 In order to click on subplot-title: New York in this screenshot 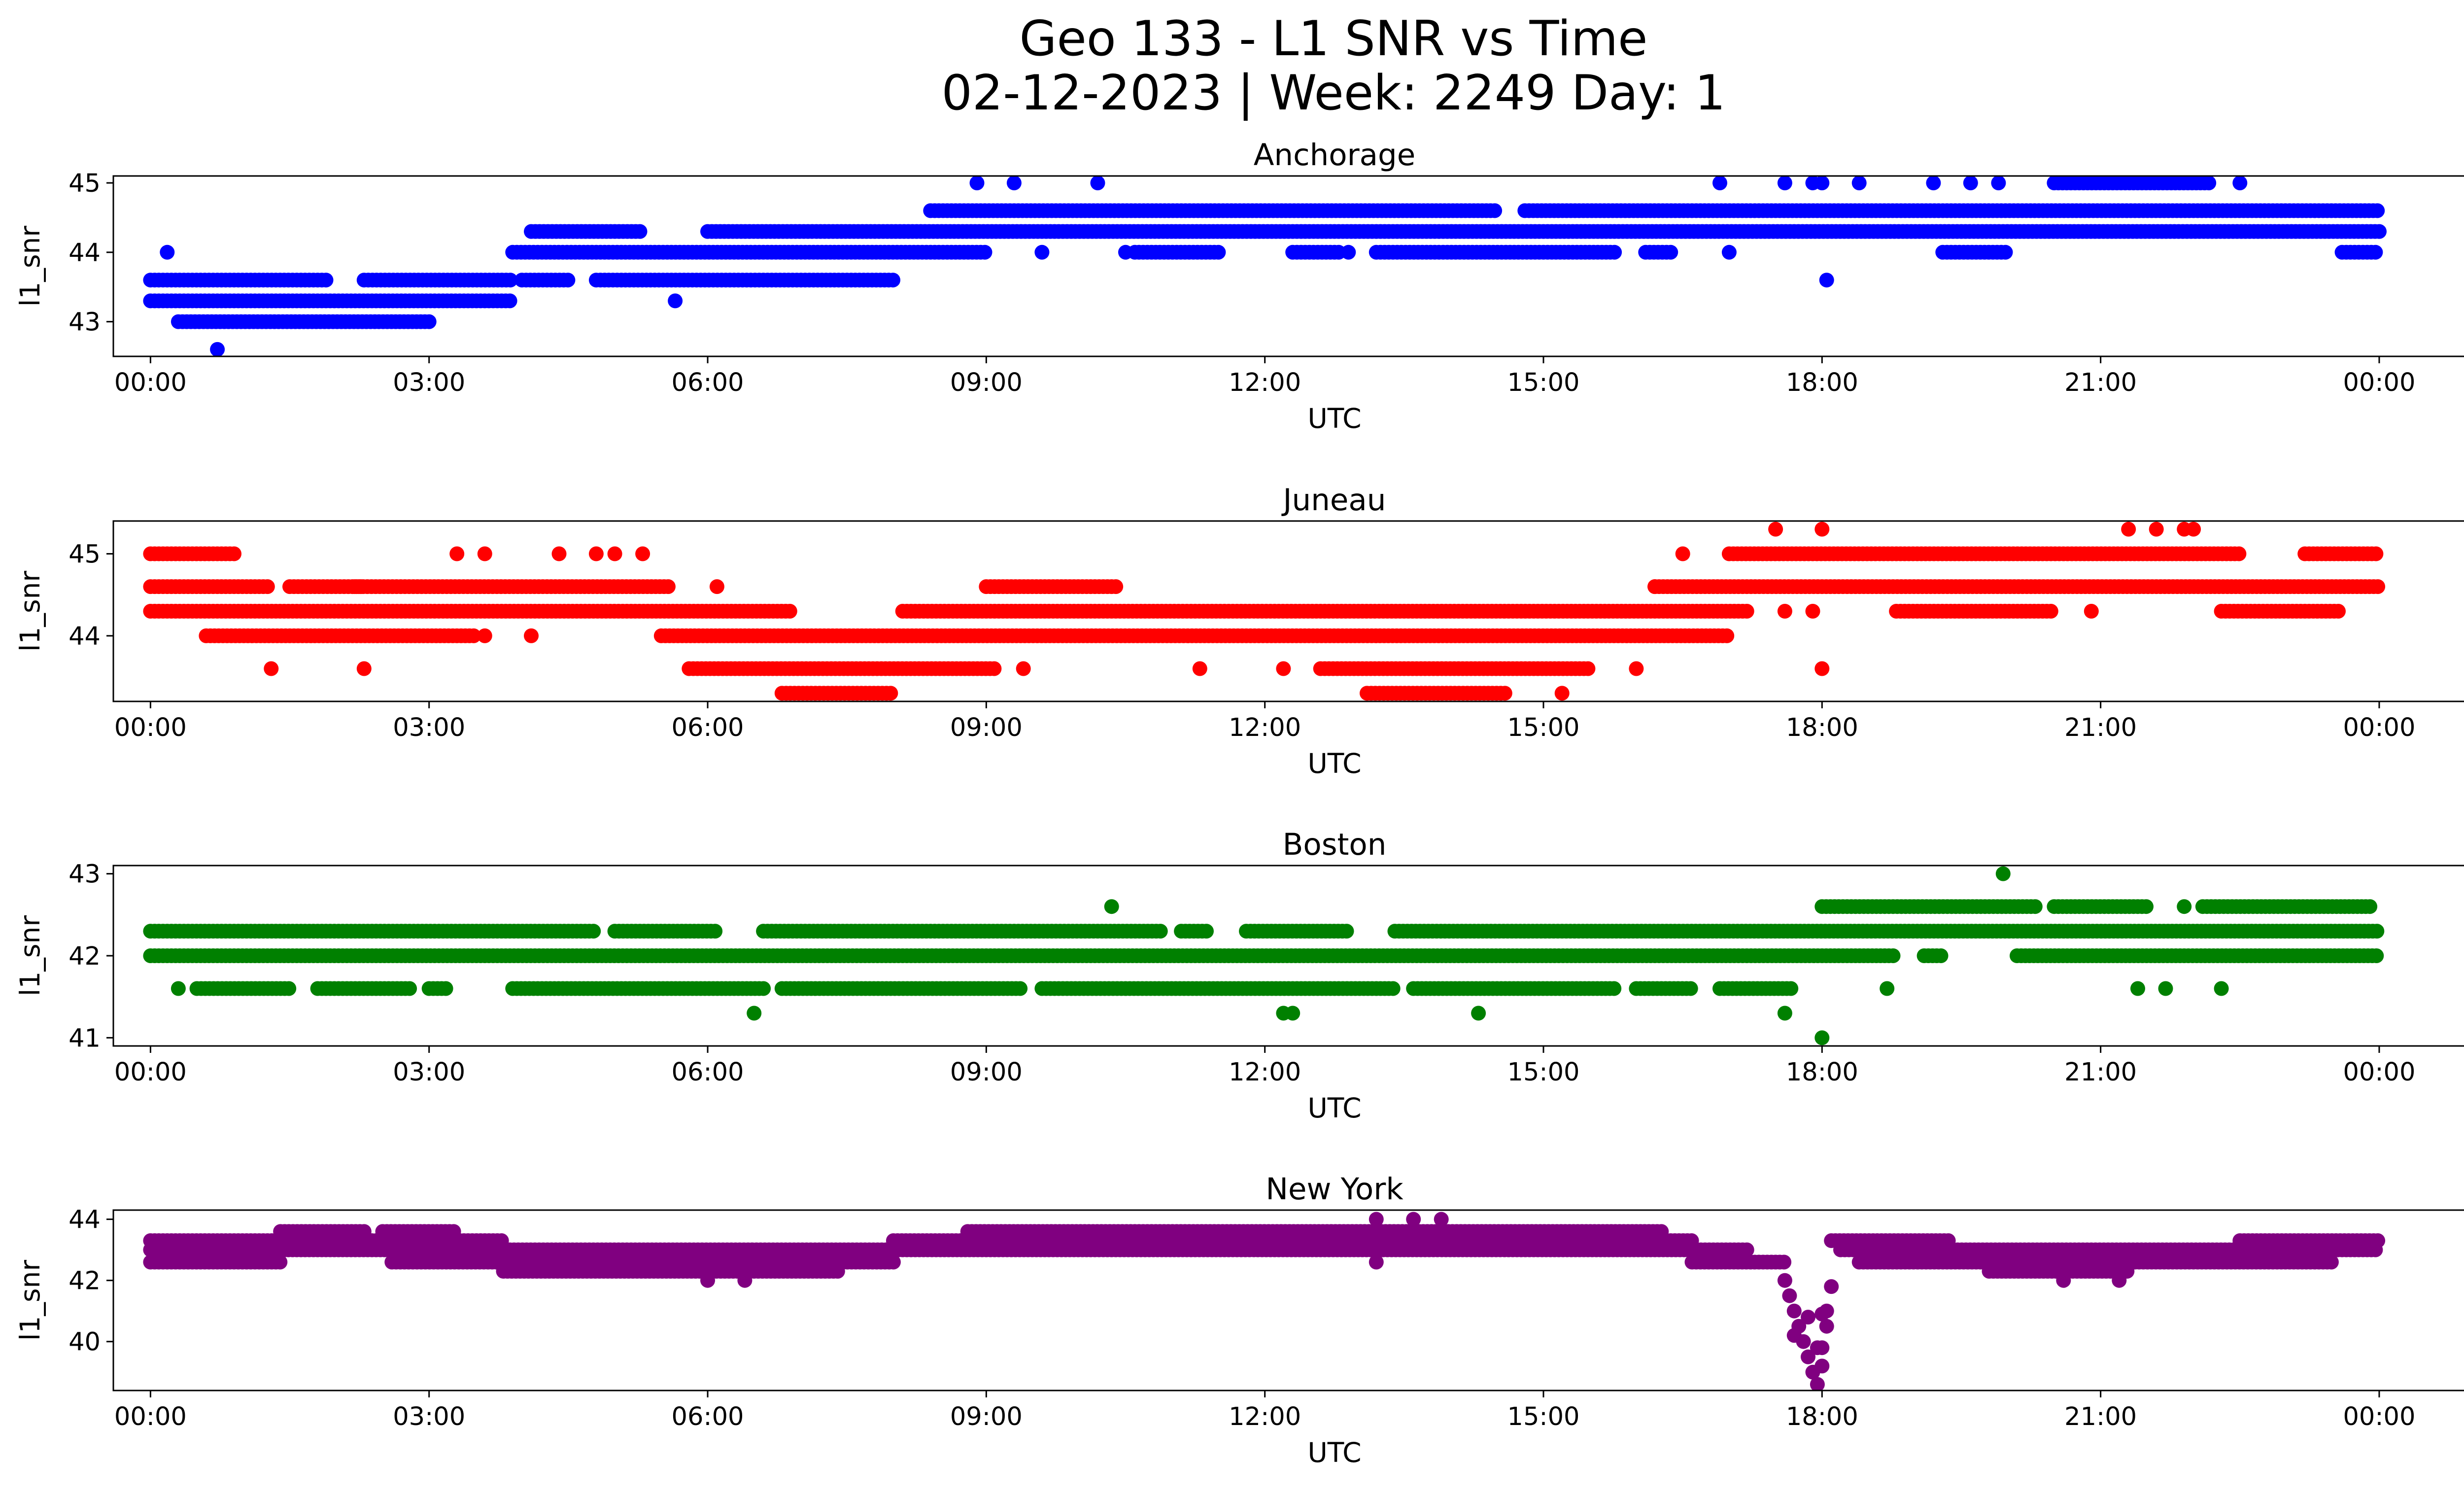, I will do `click(1334, 1189)`.